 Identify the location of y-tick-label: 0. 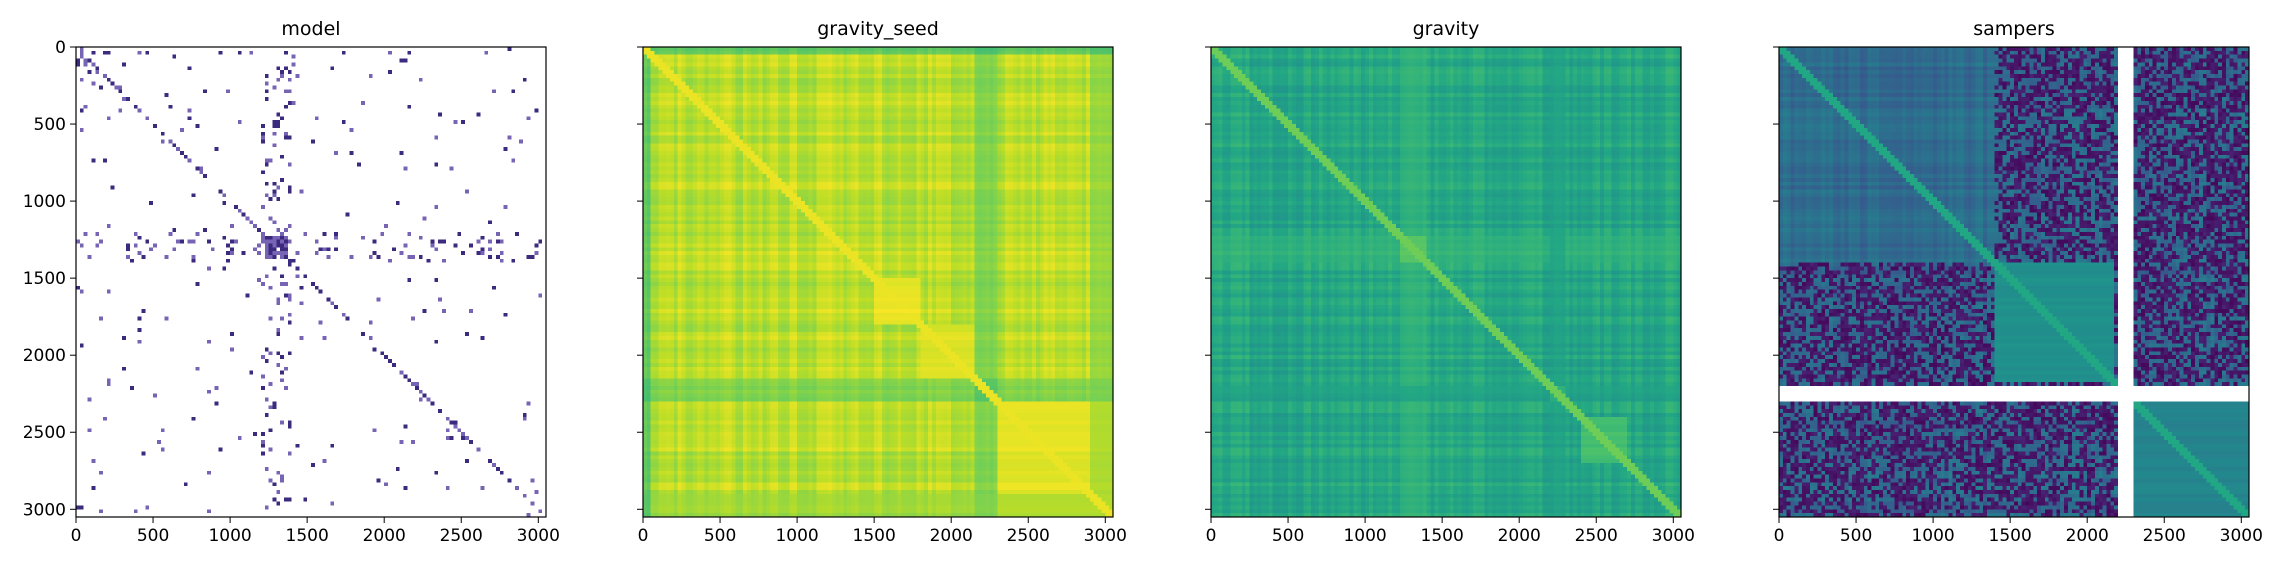
(60, 48).